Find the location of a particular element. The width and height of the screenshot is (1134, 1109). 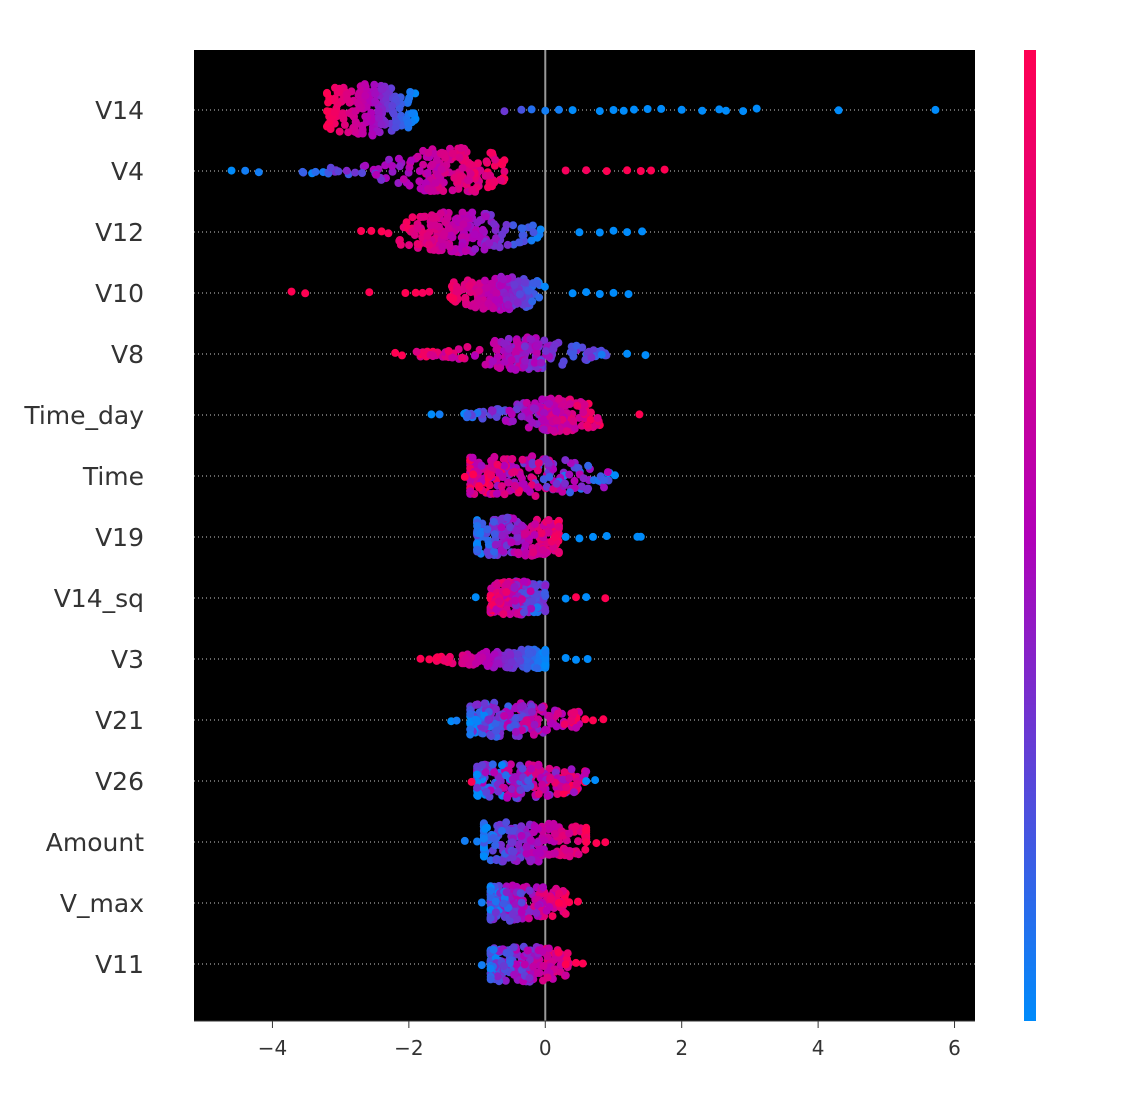

feature-label: V_max is located at coordinates (102, 903).